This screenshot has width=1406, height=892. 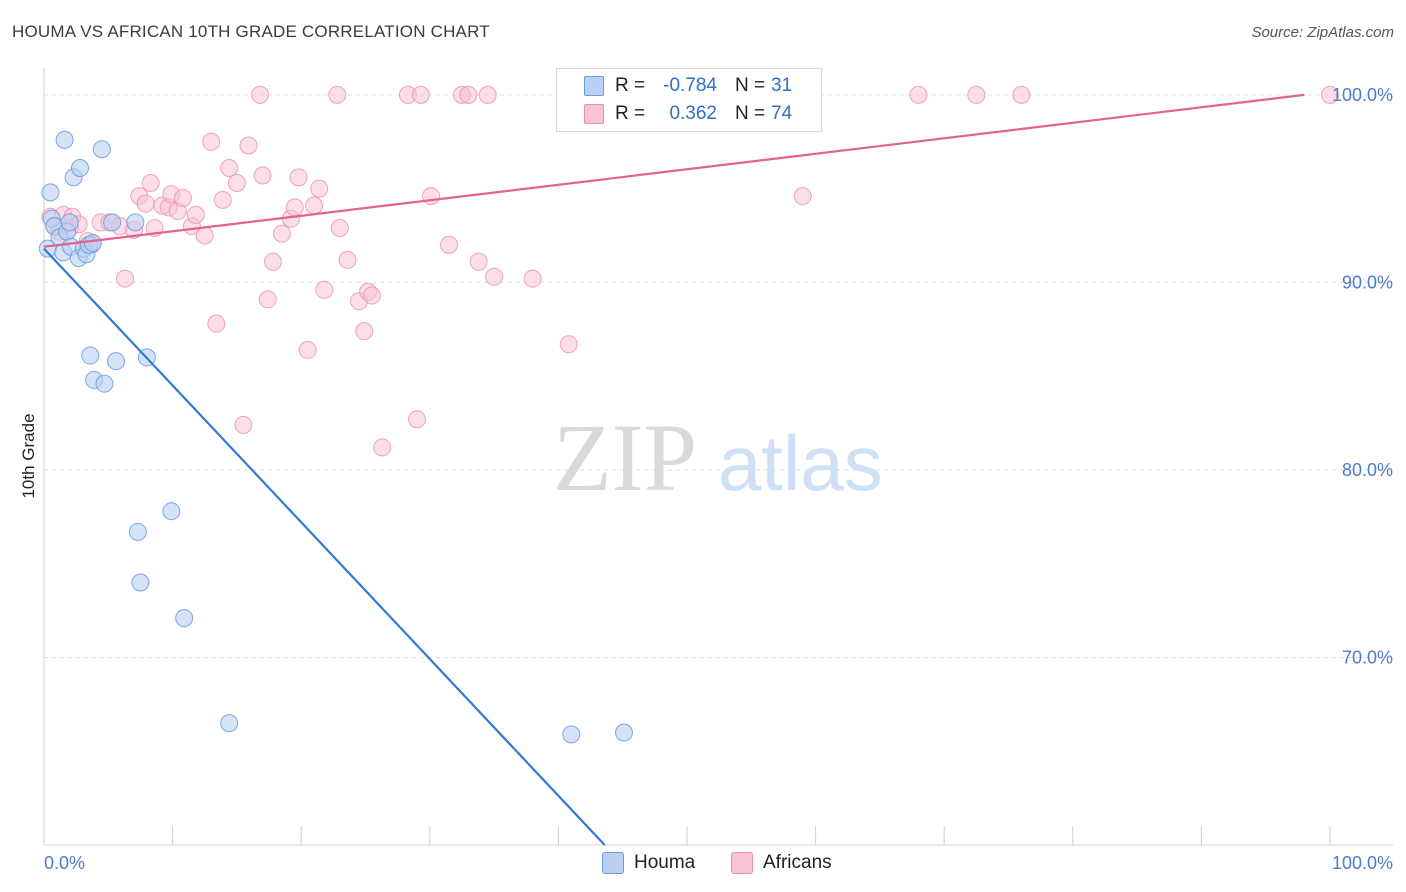 What do you see at coordinates (1367, 470) in the screenshot?
I see `y-tick-label: 80.0%` at bounding box center [1367, 470].